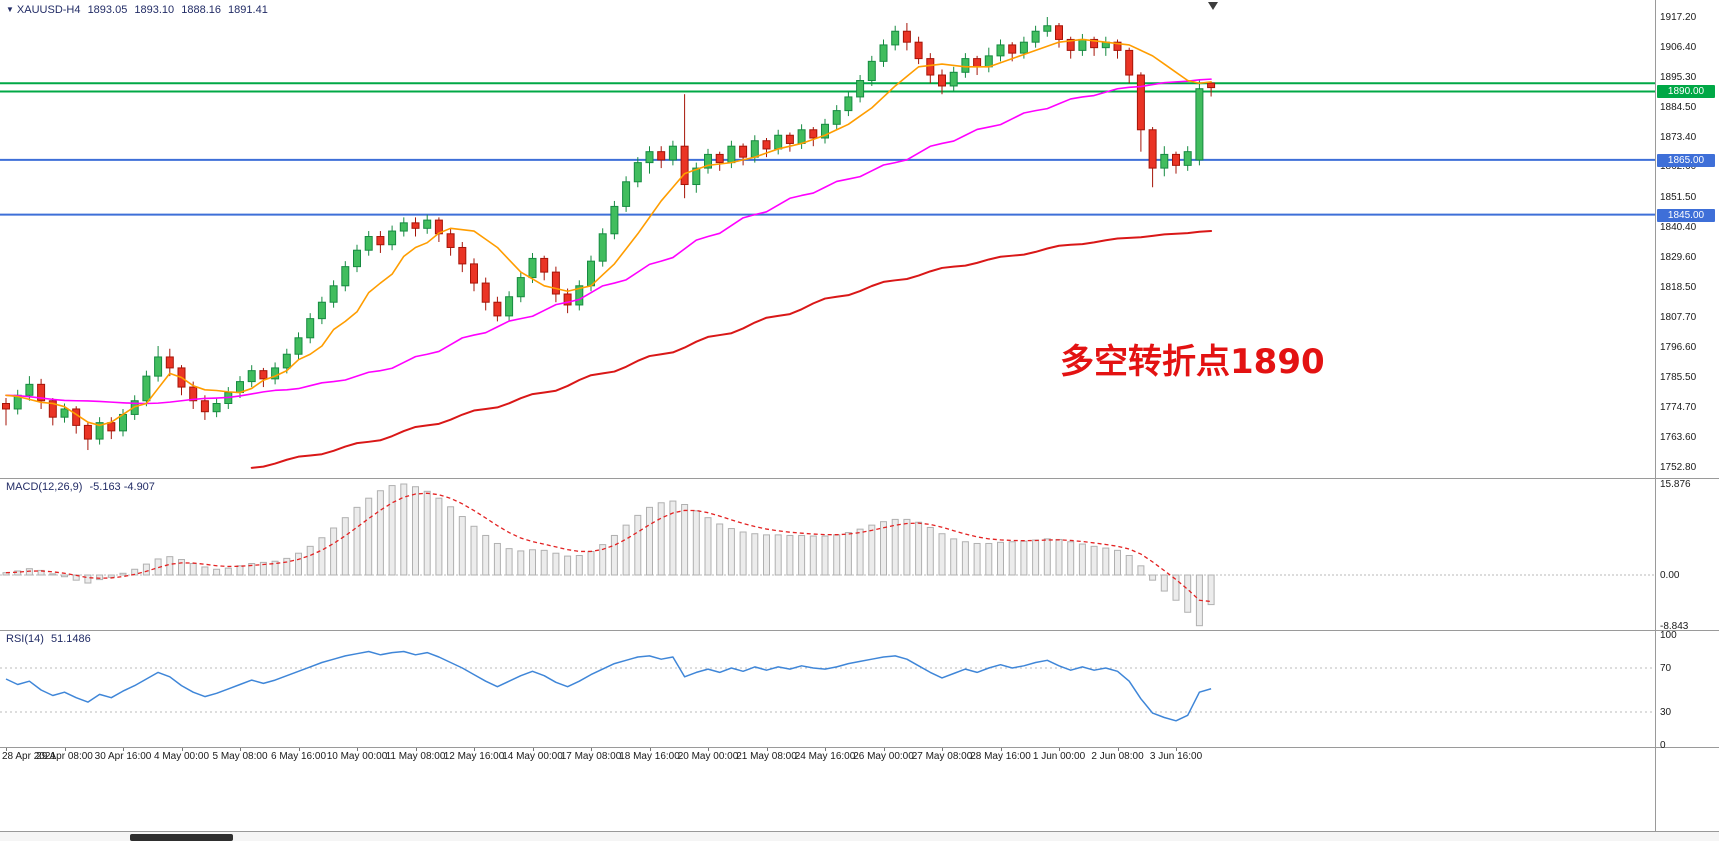 This screenshot has width=1719, height=841. Describe the element at coordinates (44, 487) in the screenshot. I see `macd-name: MACD(12,26,9)` at that location.